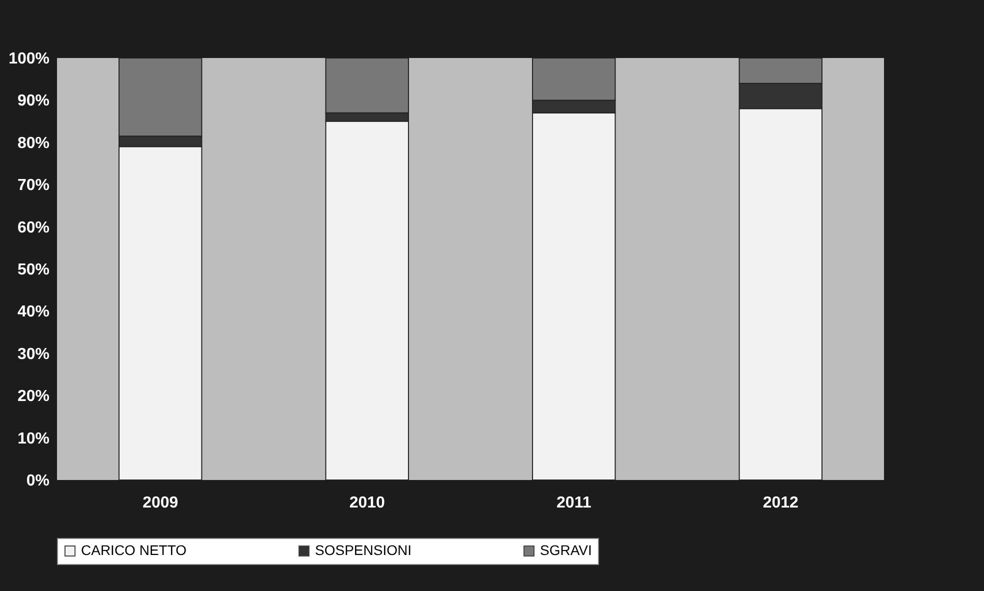  Describe the element at coordinates (367, 503) in the screenshot. I see `x-tick-label: 2010` at that location.